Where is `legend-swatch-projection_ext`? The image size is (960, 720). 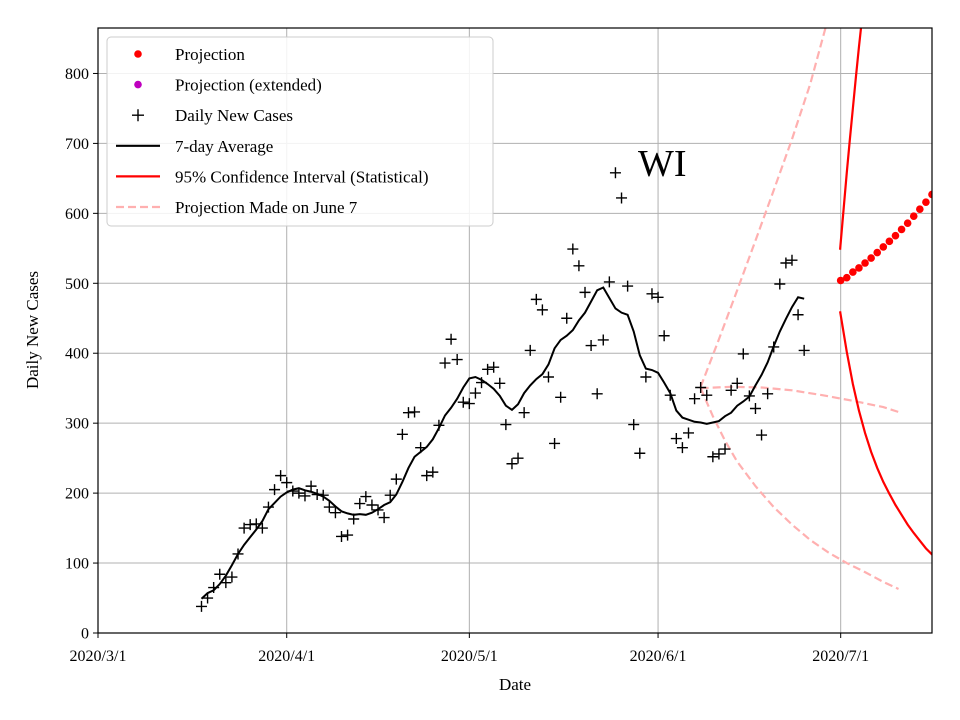 legend-swatch-projection_ext is located at coordinates (138, 84).